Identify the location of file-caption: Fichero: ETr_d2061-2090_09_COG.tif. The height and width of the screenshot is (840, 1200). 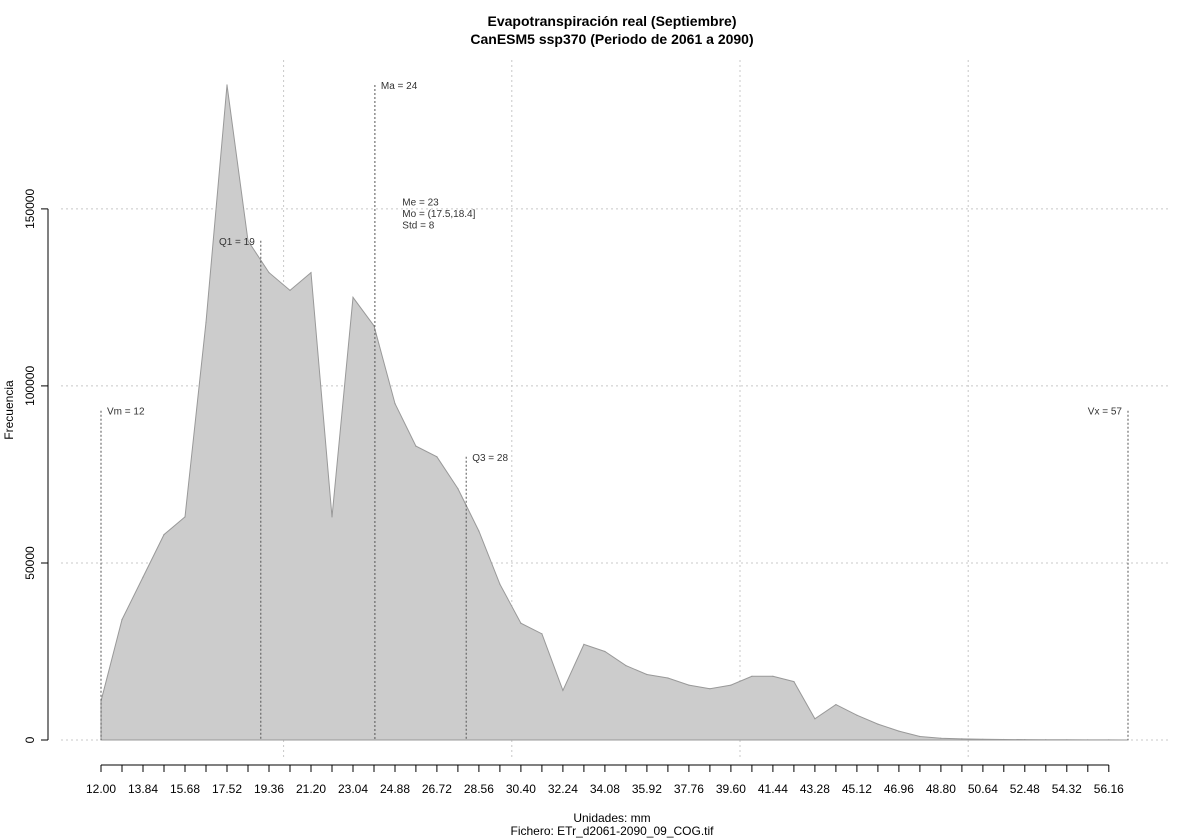
(613, 831).